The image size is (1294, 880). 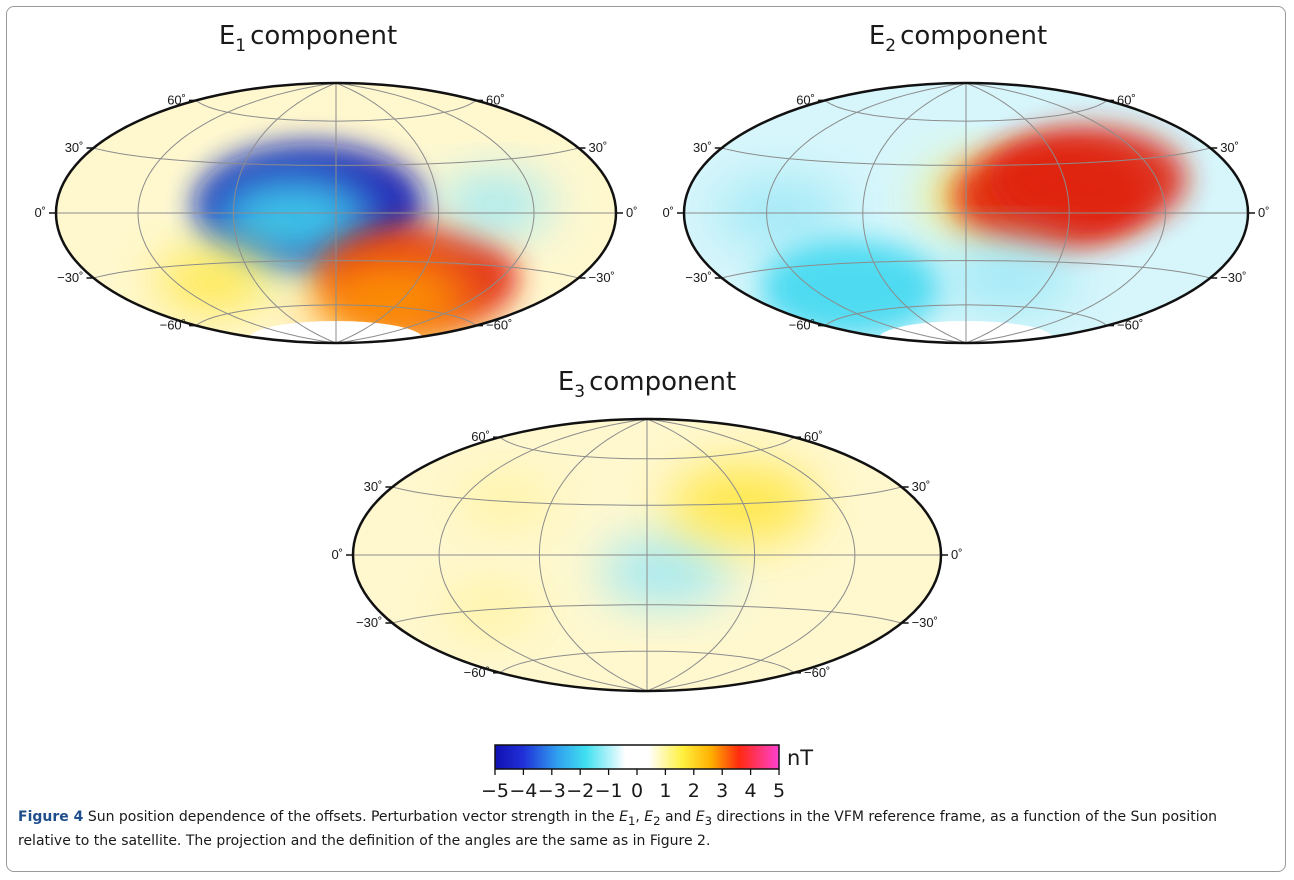 I want to click on caption-dir1: E, so click(x=623, y=817).